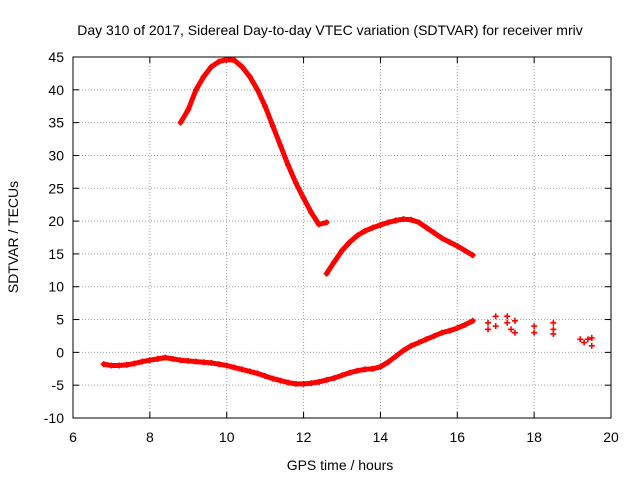 The height and width of the screenshot is (480, 640). Describe the element at coordinates (227, 437) in the screenshot. I see `x-tick-label: 10` at that location.